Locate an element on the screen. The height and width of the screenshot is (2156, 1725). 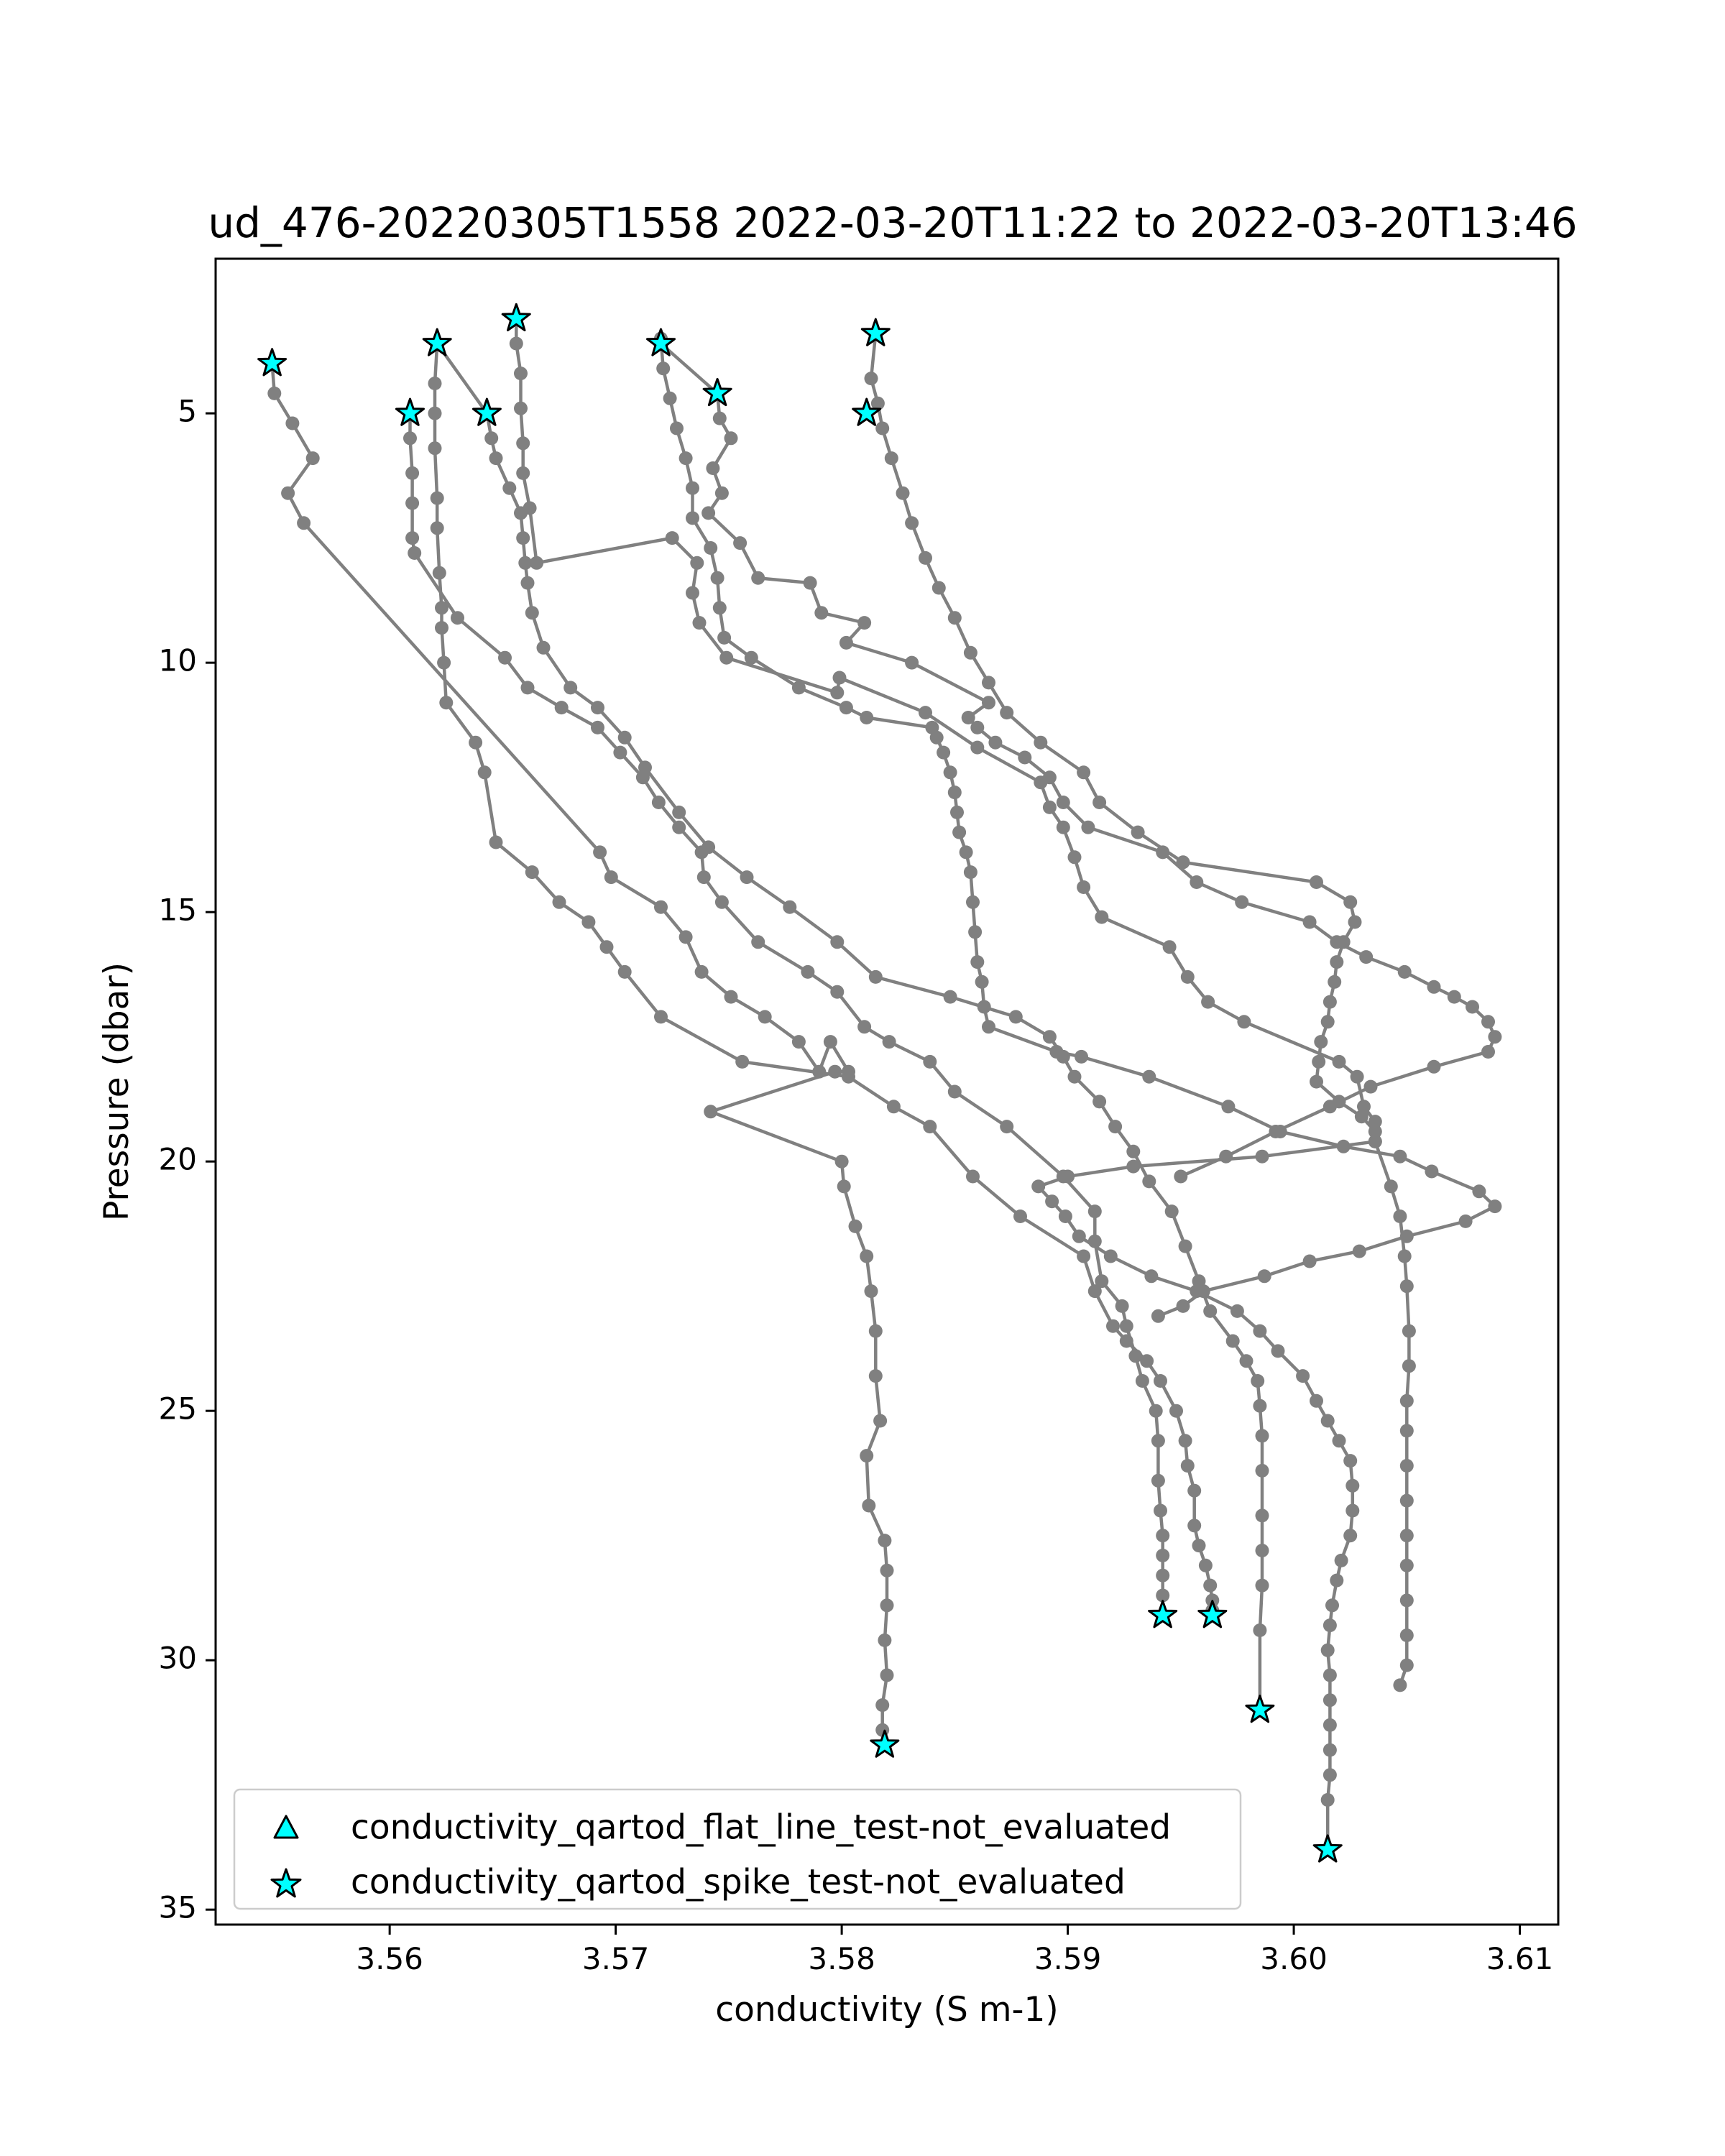
x-tick-label: 3.60 is located at coordinates (1294, 1958).